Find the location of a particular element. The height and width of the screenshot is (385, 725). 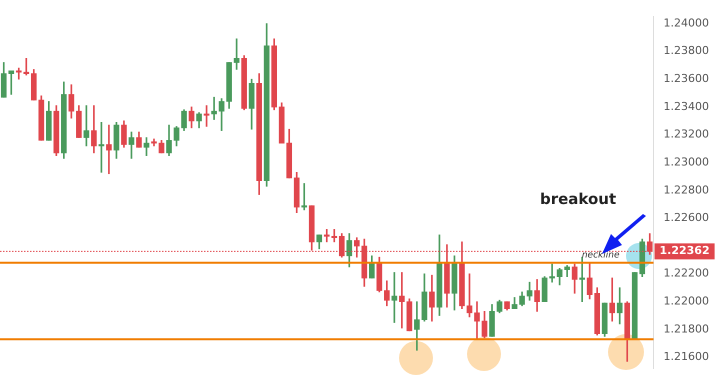

y-tick-label: 1.24000 is located at coordinates (687, 23).